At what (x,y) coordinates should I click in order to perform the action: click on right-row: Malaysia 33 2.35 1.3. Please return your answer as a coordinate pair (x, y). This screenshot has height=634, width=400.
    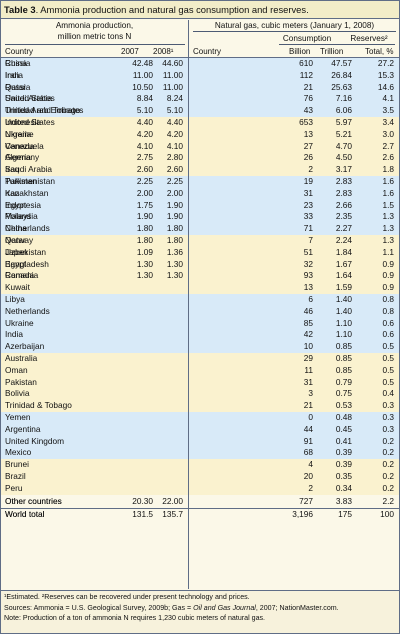
    Looking at the image, I should click on (202, 217).